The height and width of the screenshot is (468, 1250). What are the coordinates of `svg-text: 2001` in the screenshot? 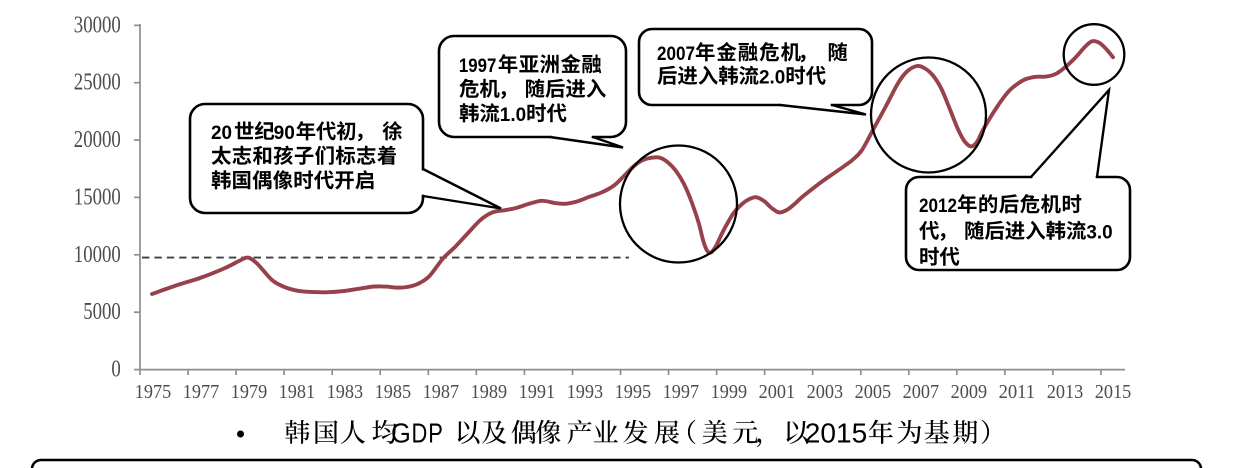 It's located at (777, 392).